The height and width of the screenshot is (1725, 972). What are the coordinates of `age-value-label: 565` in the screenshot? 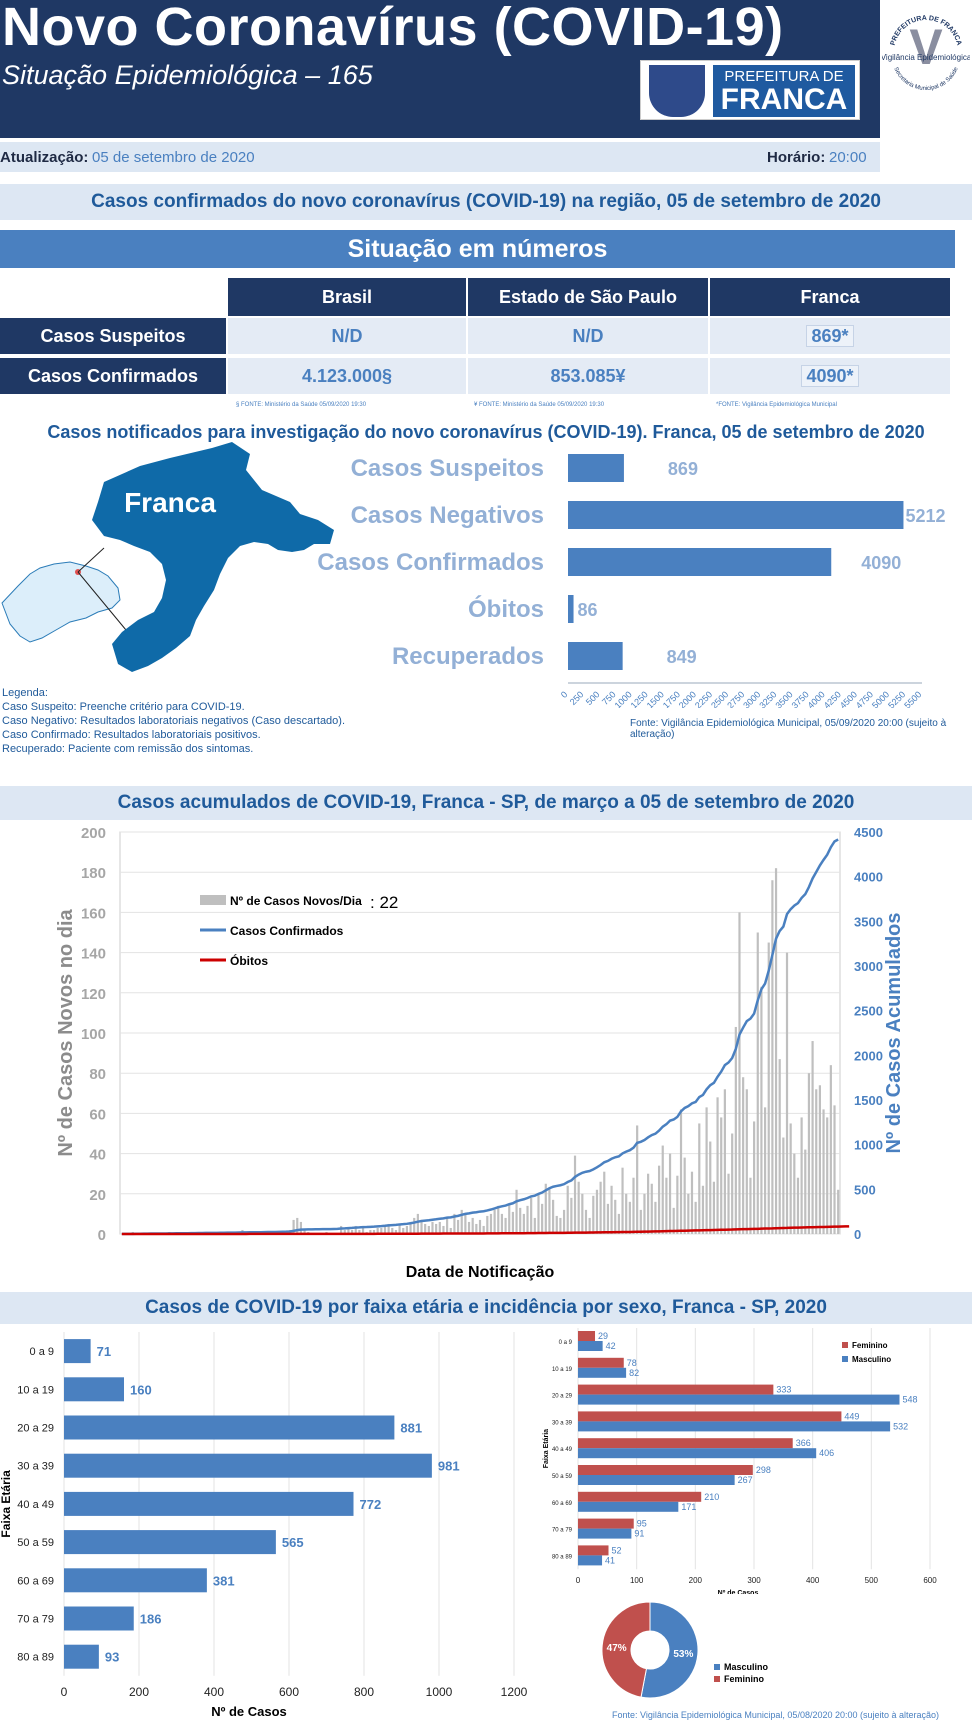 It's located at (293, 1542).